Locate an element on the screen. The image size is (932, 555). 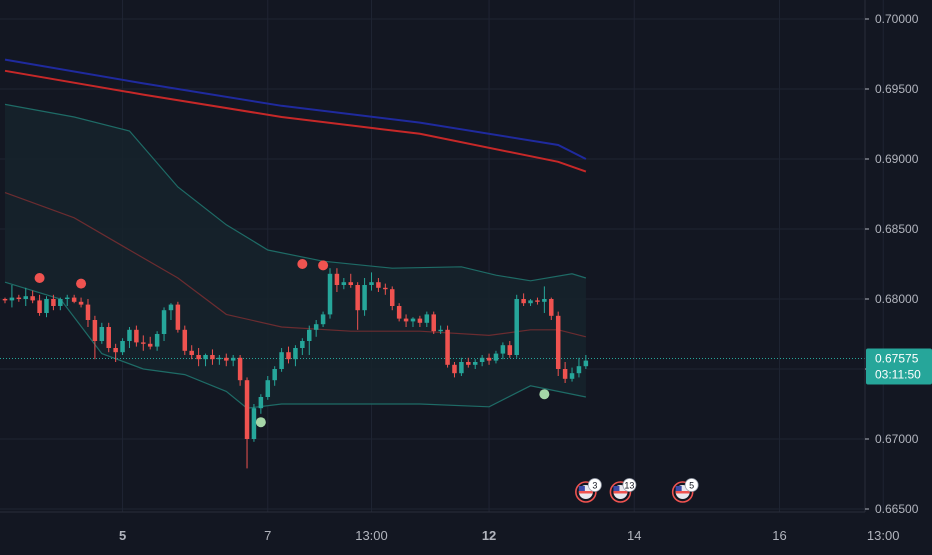
event-count-badge is located at coordinates (691, 485).